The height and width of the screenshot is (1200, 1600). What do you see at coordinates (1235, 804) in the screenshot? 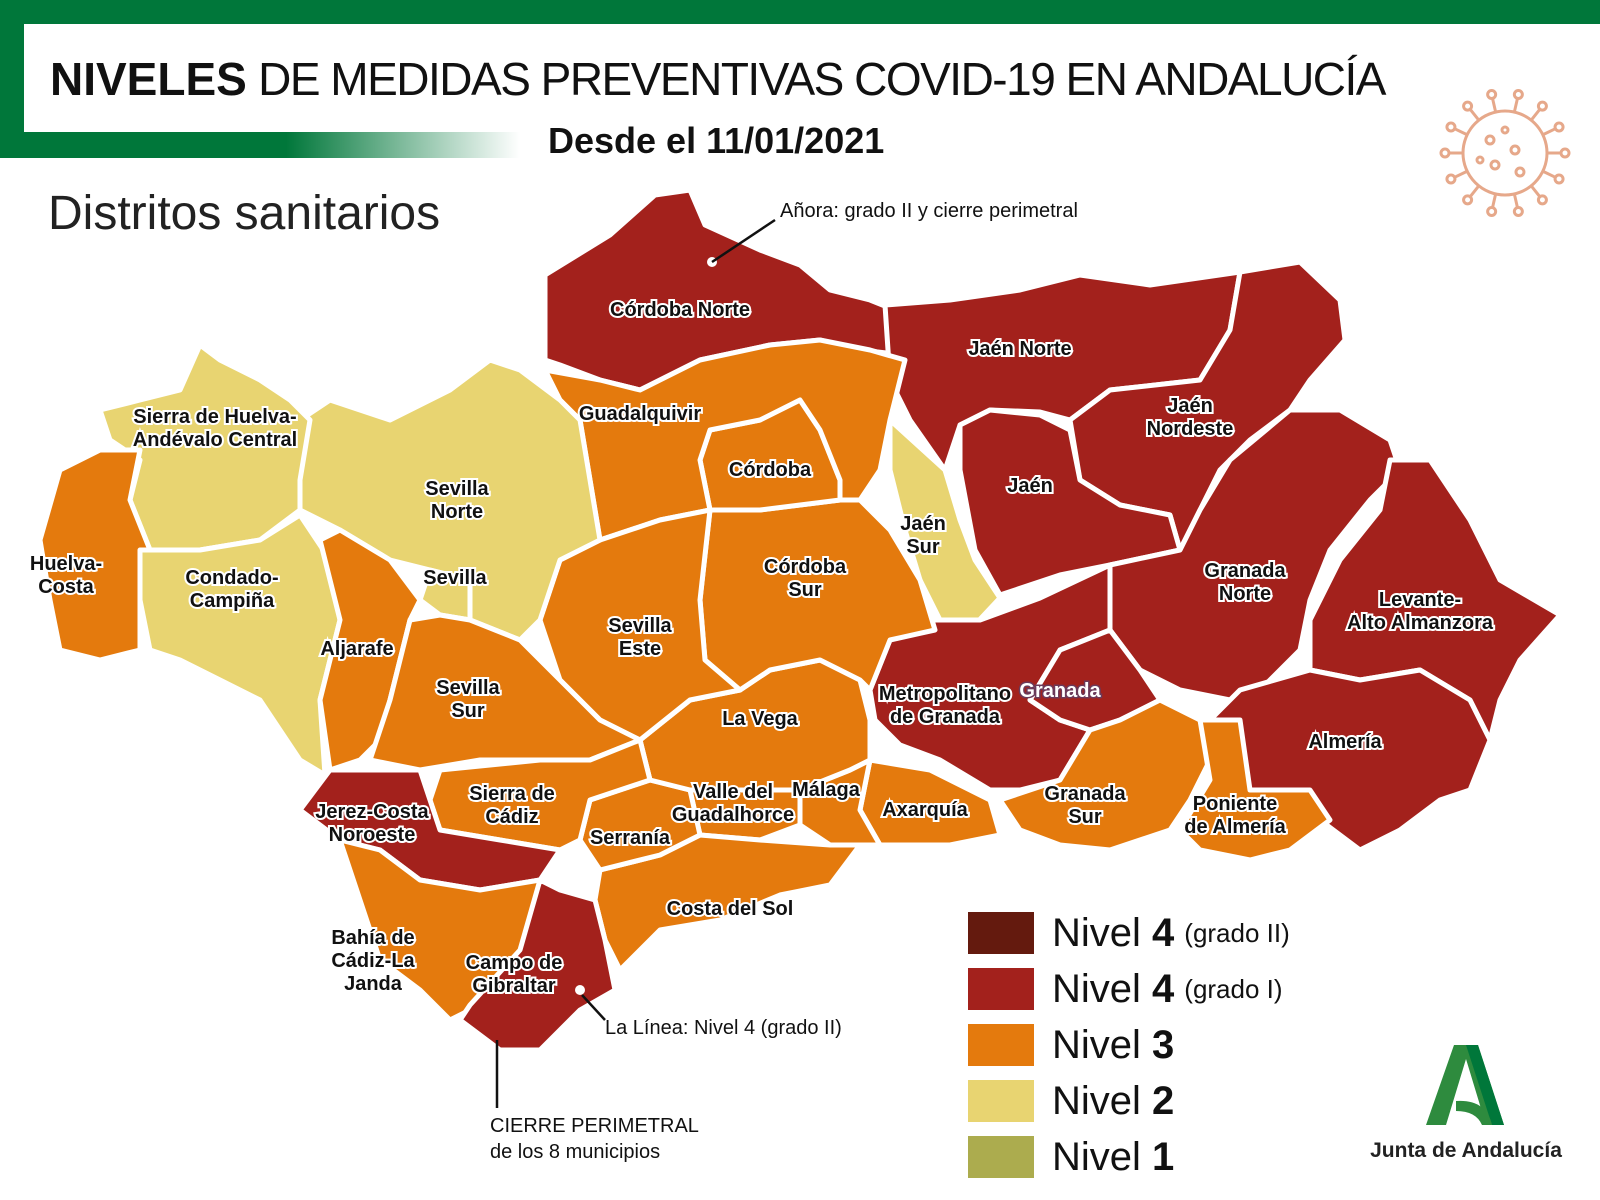
I see `label-poniente: Poniente` at bounding box center [1235, 804].